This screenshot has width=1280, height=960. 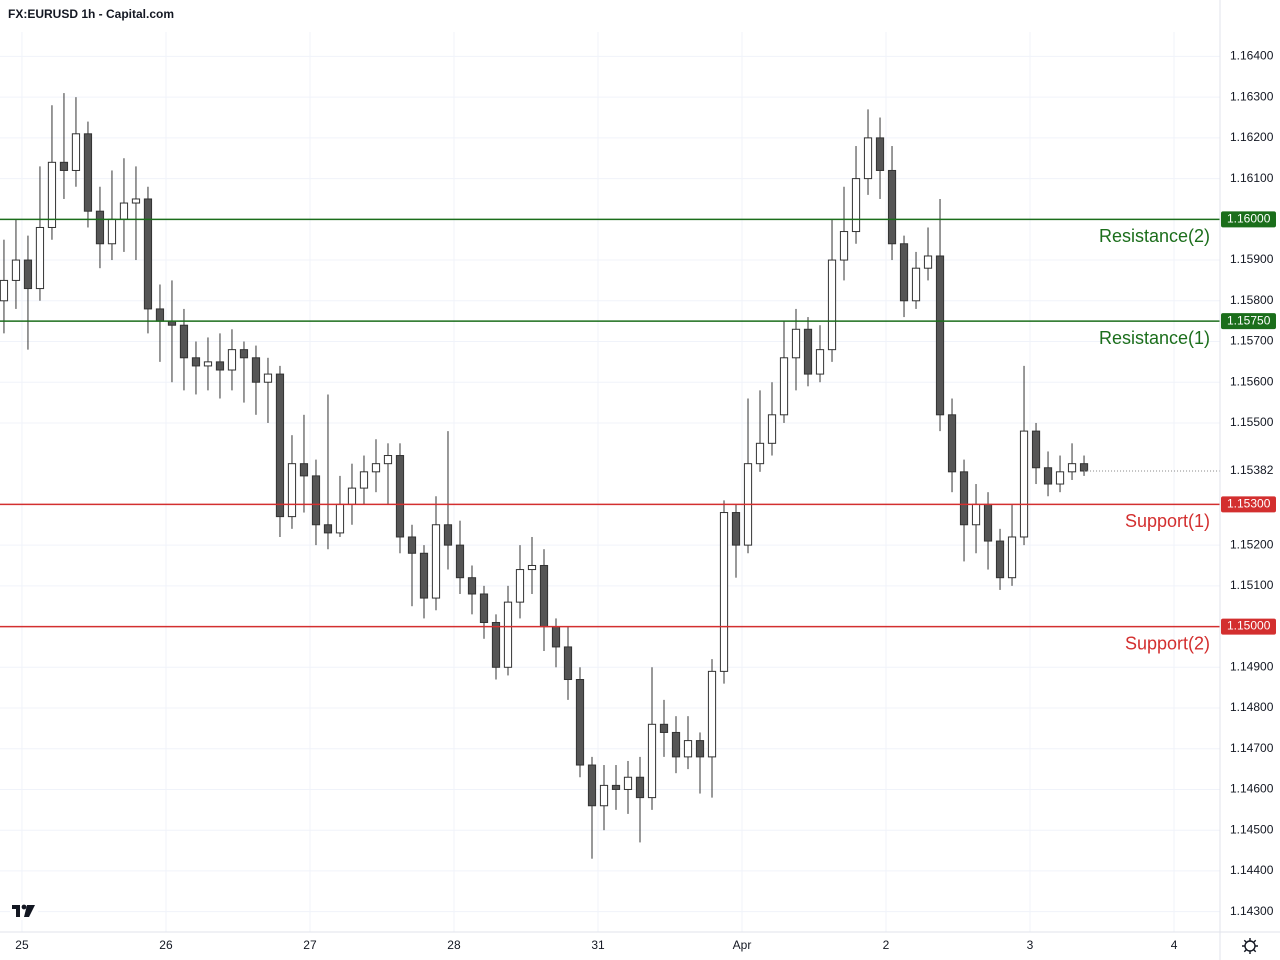 What do you see at coordinates (1252, 748) in the screenshot?
I see `y-tick-label: 1.14700` at bounding box center [1252, 748].